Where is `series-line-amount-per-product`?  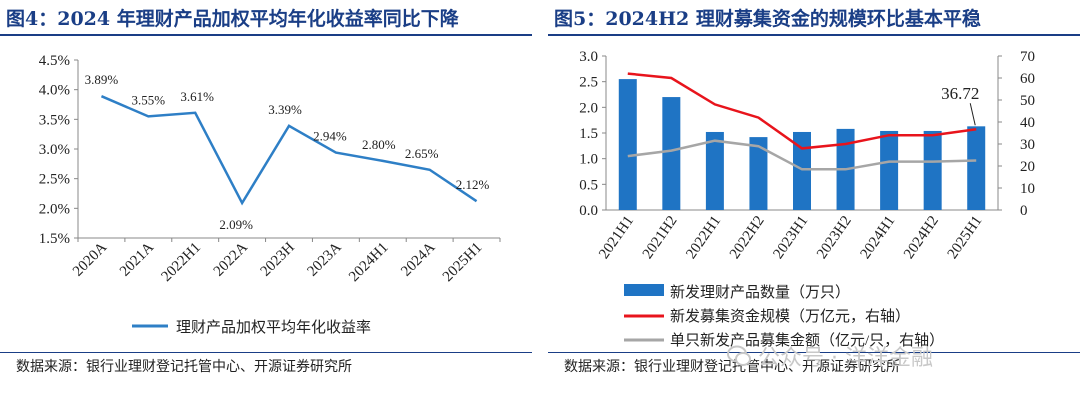 series-line-amount-per-product is located at coordinates (802, 155).